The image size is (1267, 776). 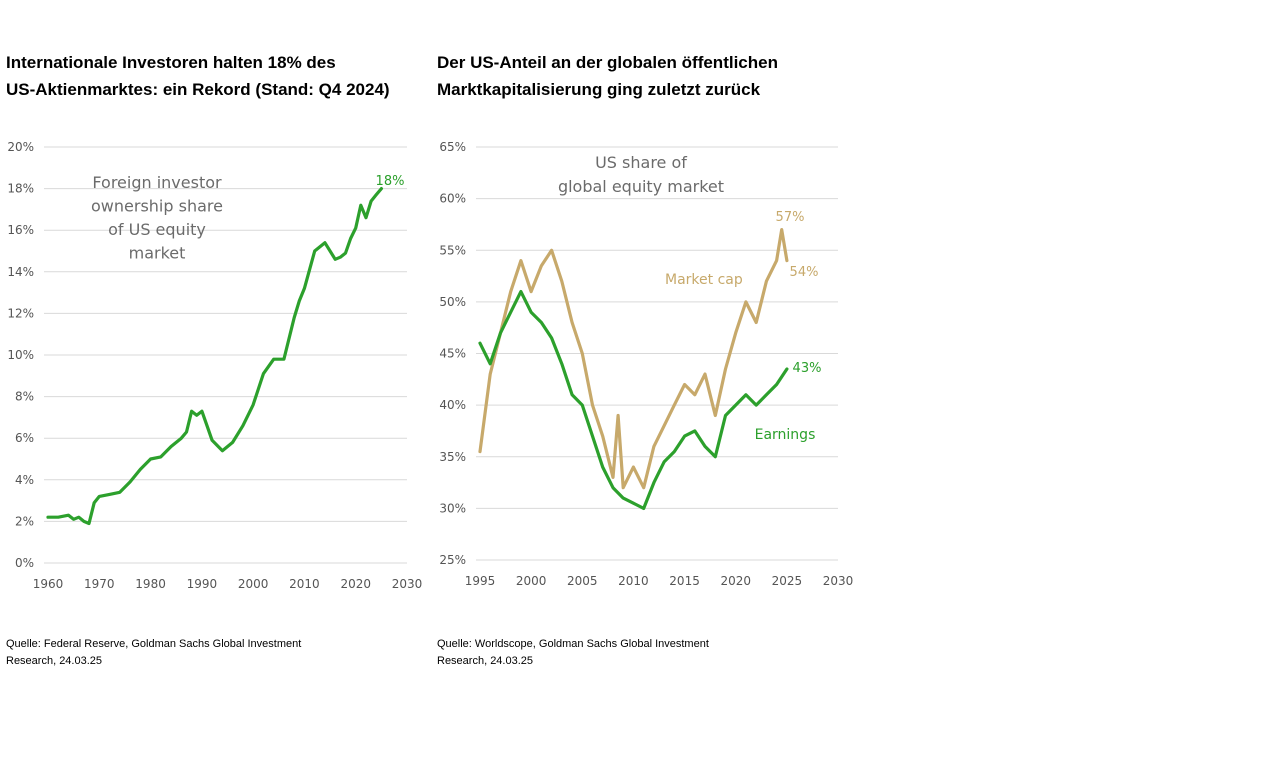 I want to click on chart-1-annotation-line: ownership share, so click(x=157, y=206).